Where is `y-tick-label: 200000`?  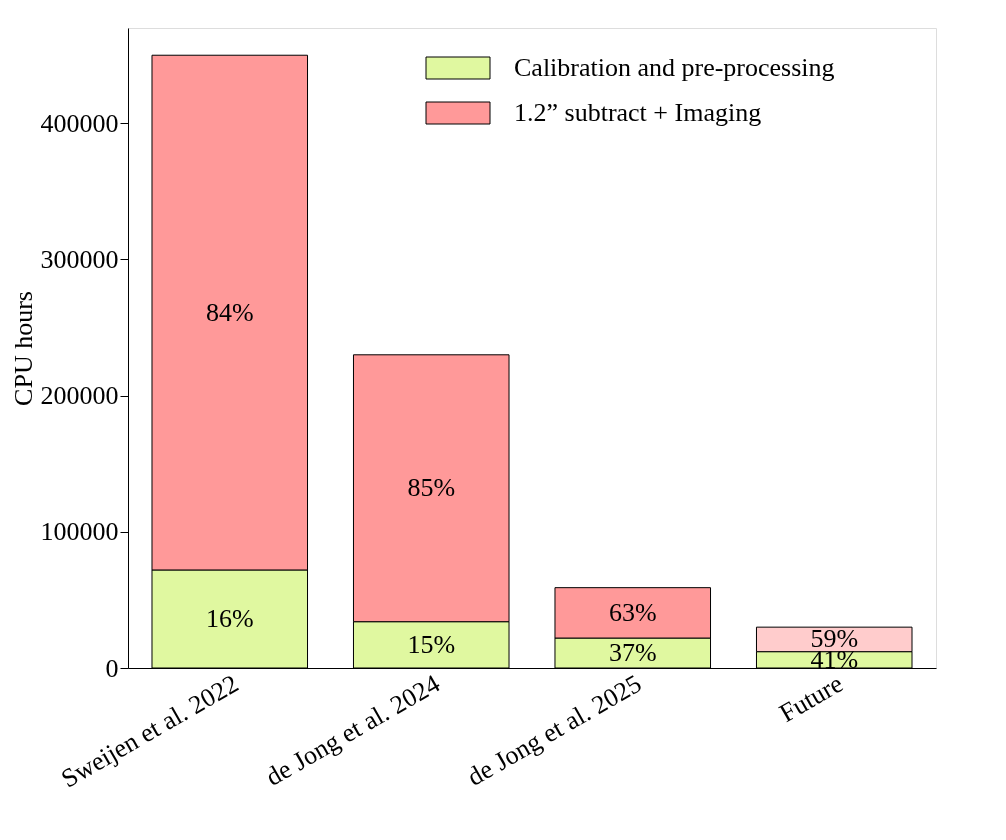
y-tick-label: 200000 is located at coordinates (79, 396).